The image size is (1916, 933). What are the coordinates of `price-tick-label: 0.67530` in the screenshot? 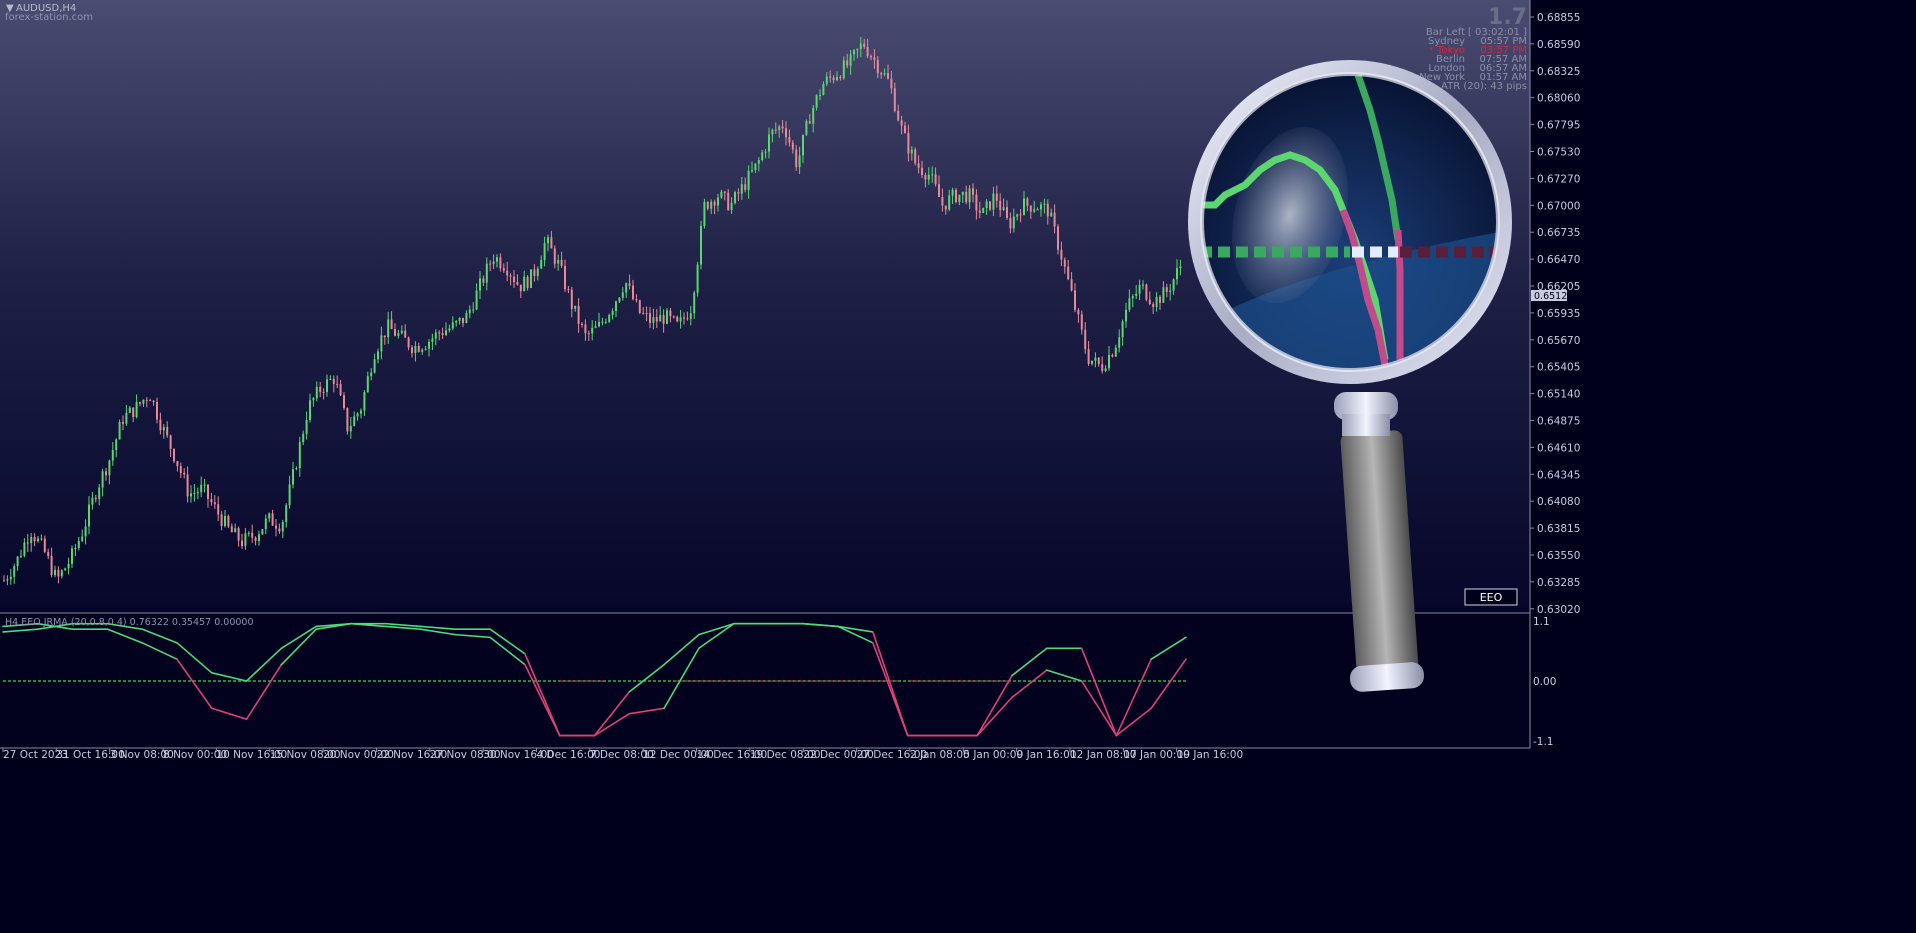 It's located at (1558, 153).